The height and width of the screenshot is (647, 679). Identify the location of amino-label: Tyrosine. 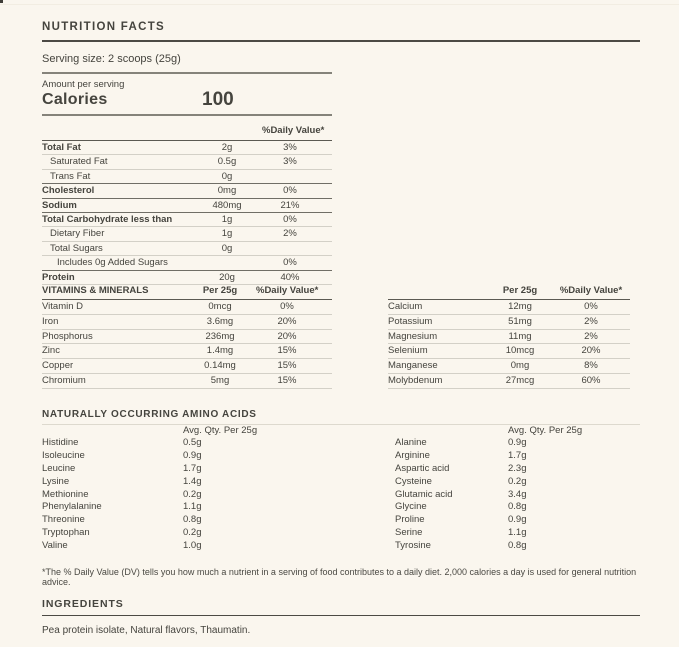
(413, 546).